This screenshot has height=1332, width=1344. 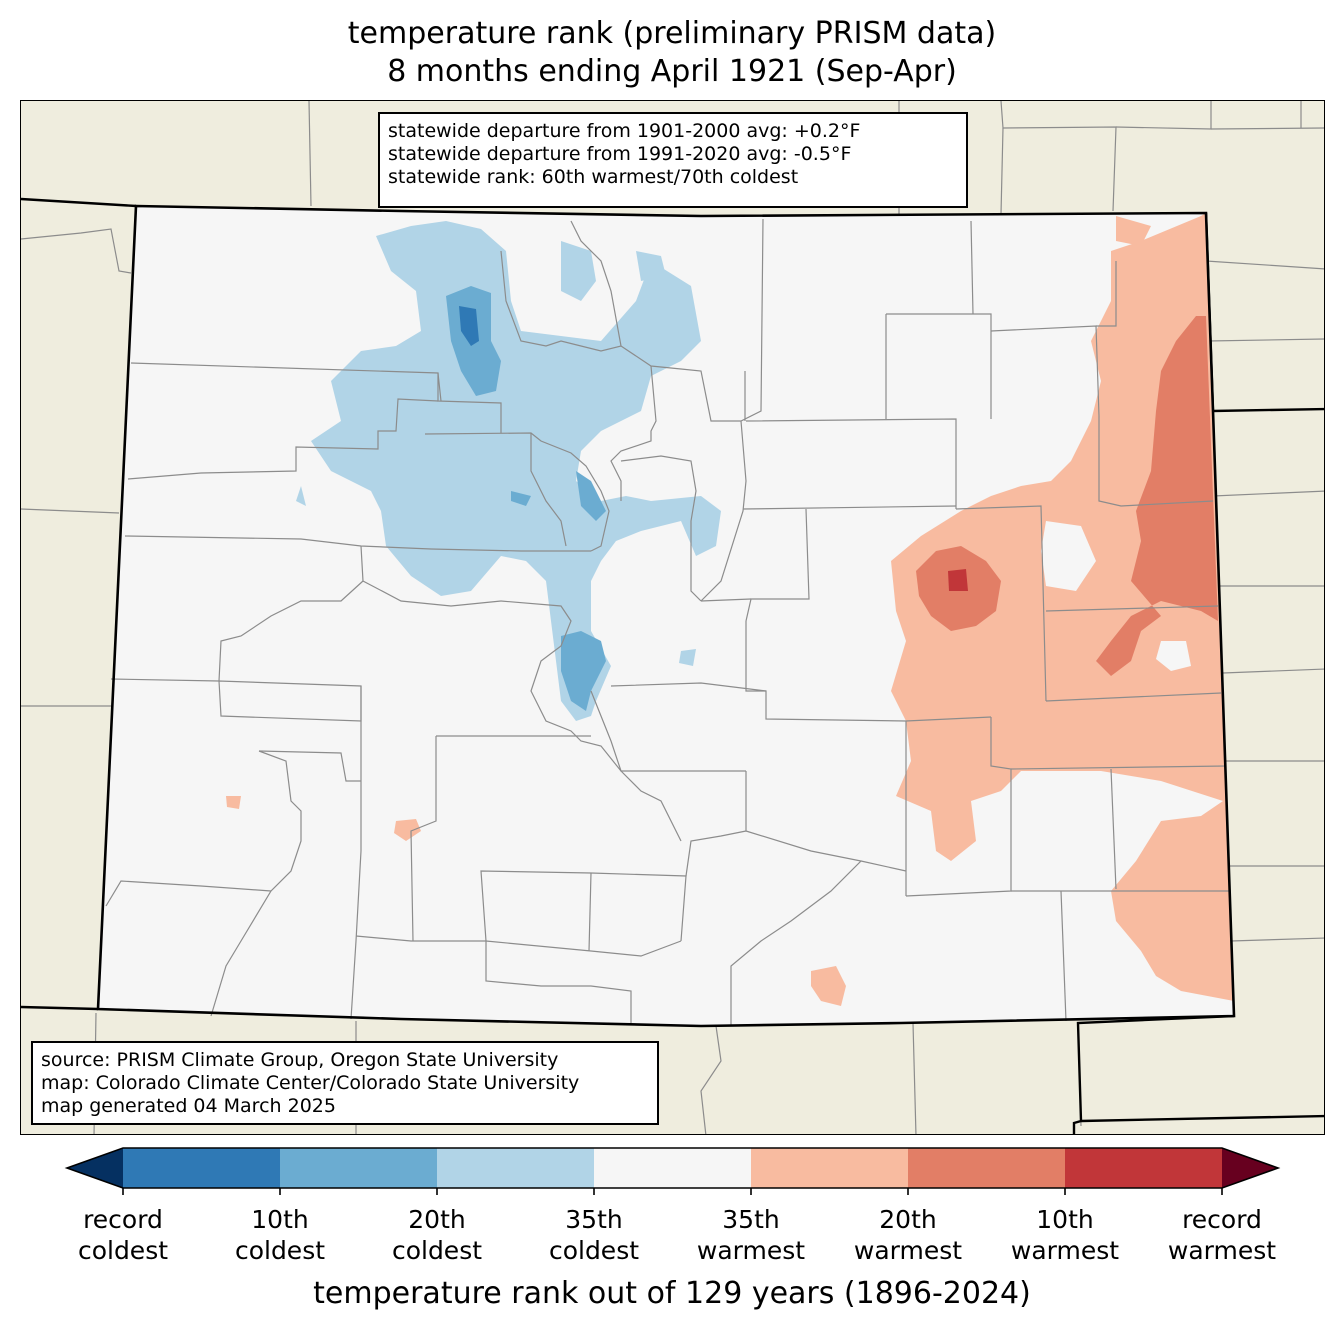 I want to click on source-line-generated: map generated 04 March 2025, so click(x=188, y=1106).